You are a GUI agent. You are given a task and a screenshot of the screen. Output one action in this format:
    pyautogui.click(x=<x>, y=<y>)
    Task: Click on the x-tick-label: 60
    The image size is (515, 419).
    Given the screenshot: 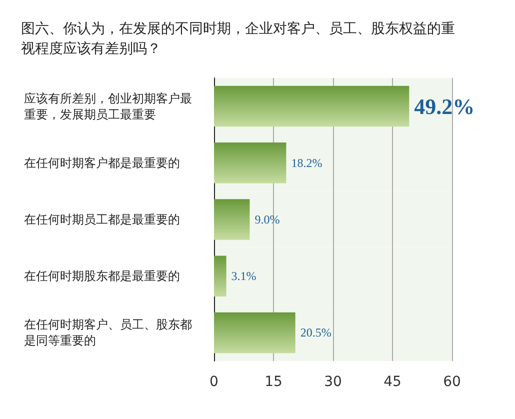 What is the action you would take?
    pyautogui.click(x=452, y=382)
    